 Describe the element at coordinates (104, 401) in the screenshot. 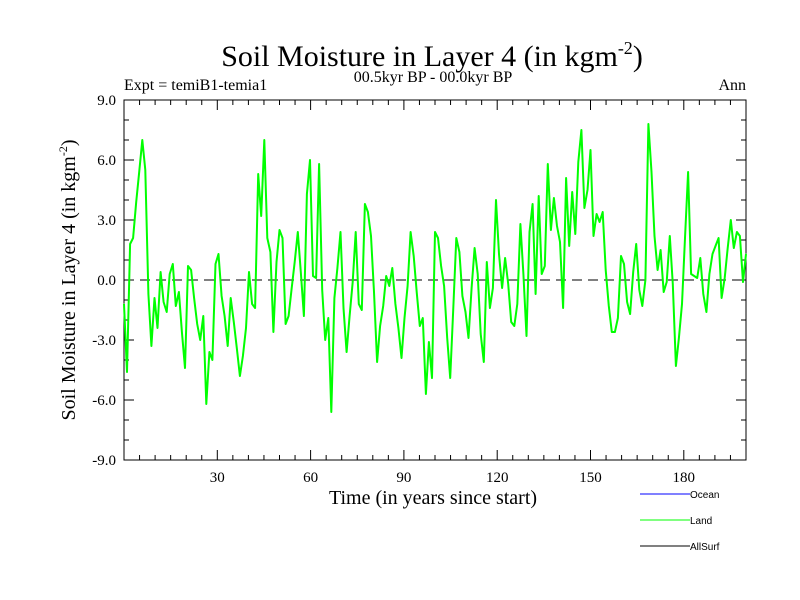

I see `y-tick-label: -6.0` at that location.